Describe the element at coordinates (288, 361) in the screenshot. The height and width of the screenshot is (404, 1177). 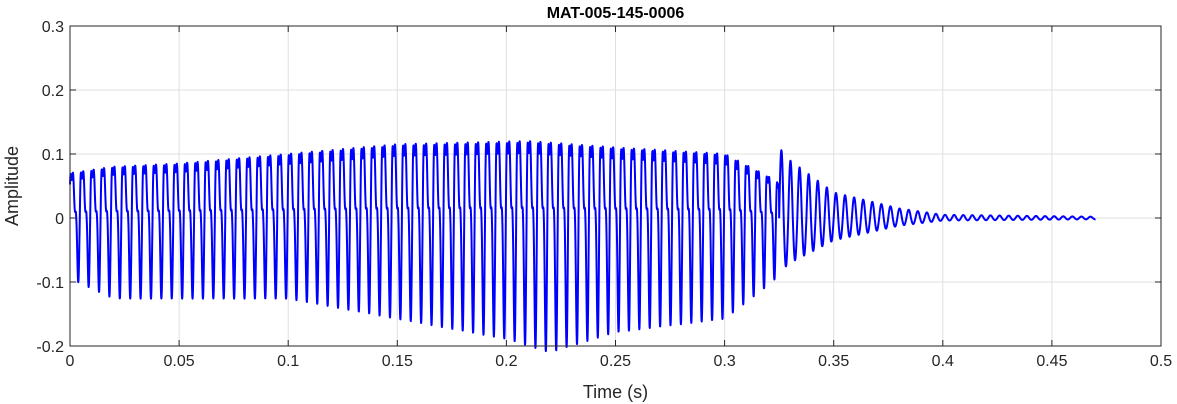
I see `x-tick-label: 0.1` at that location.